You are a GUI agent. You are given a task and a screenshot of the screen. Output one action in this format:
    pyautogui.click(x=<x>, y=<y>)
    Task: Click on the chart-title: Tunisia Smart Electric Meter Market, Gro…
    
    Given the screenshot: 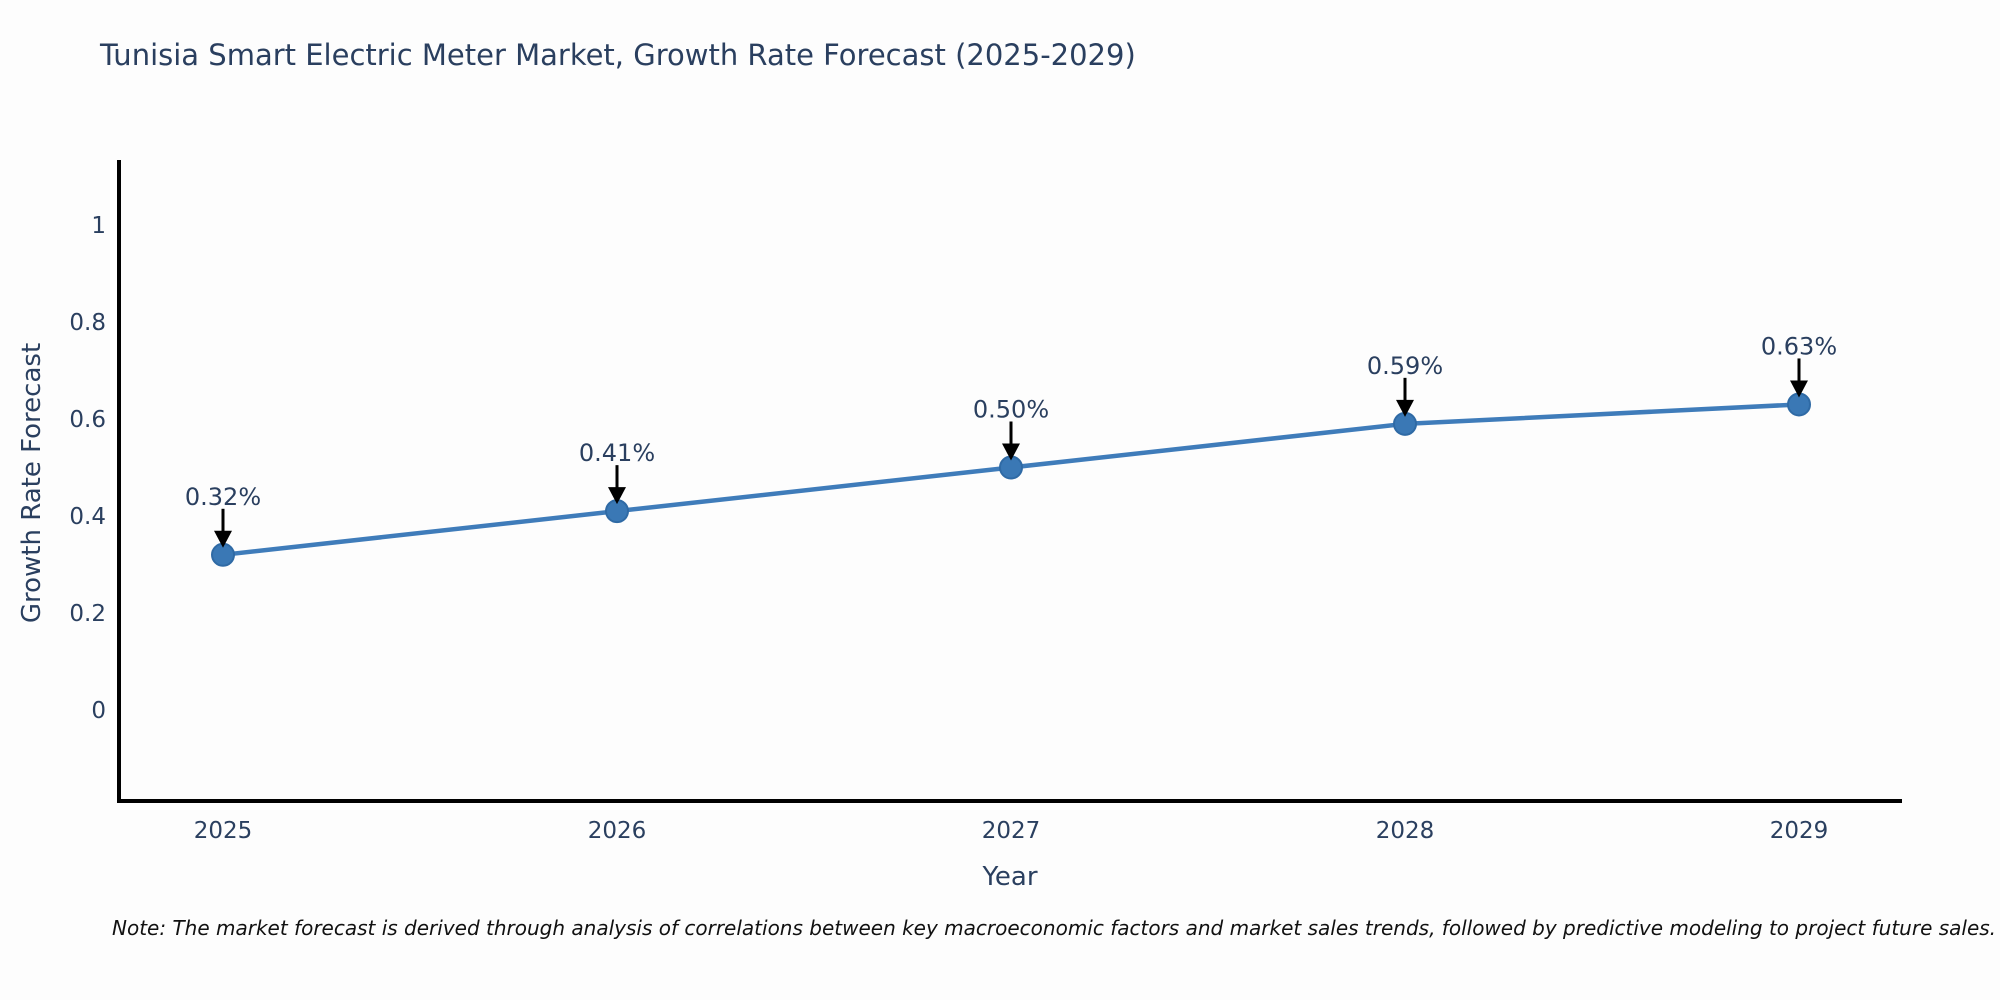 What is the action you would take?
    pyautogui.click(x=618, y=55)
    